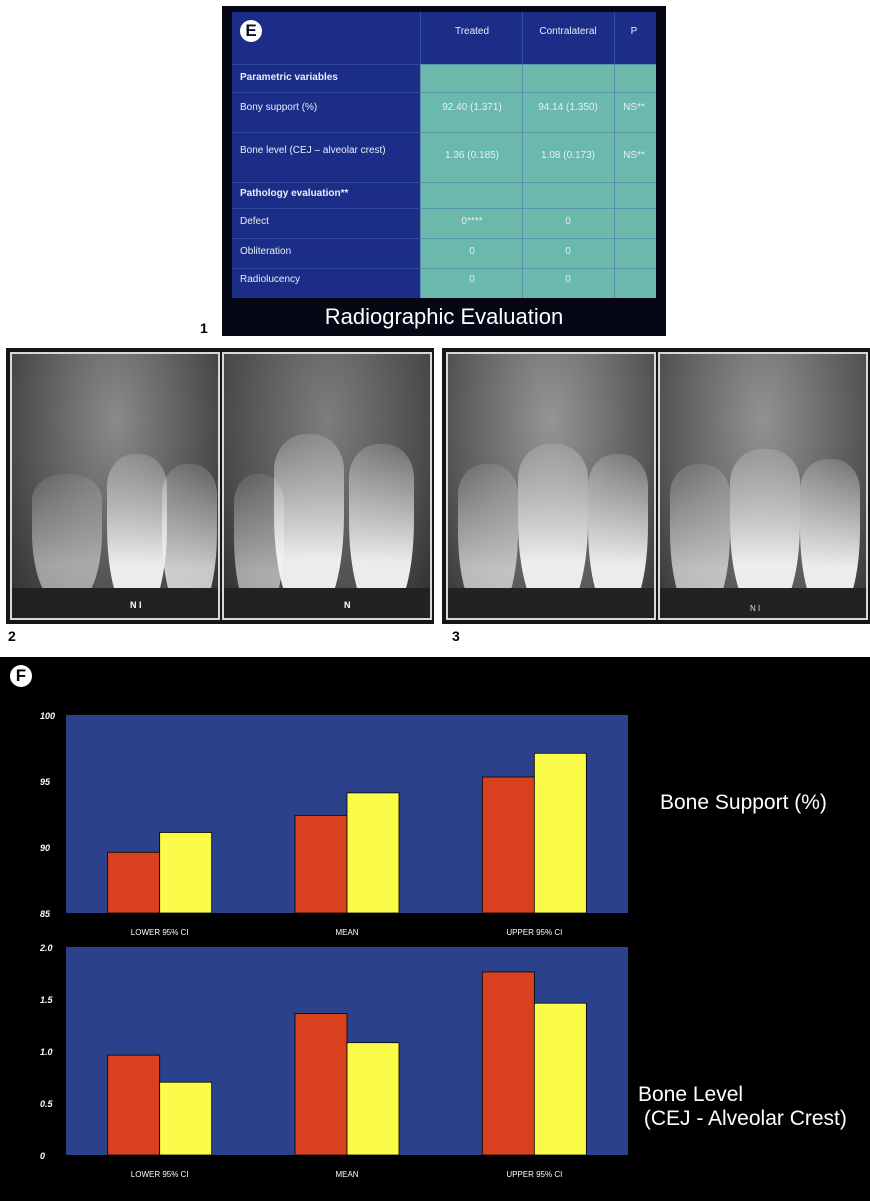  What do you see at coordinates (472, 31) in the screenshot?
I see `header-treated: Treated` at bounding box center [472, 31].